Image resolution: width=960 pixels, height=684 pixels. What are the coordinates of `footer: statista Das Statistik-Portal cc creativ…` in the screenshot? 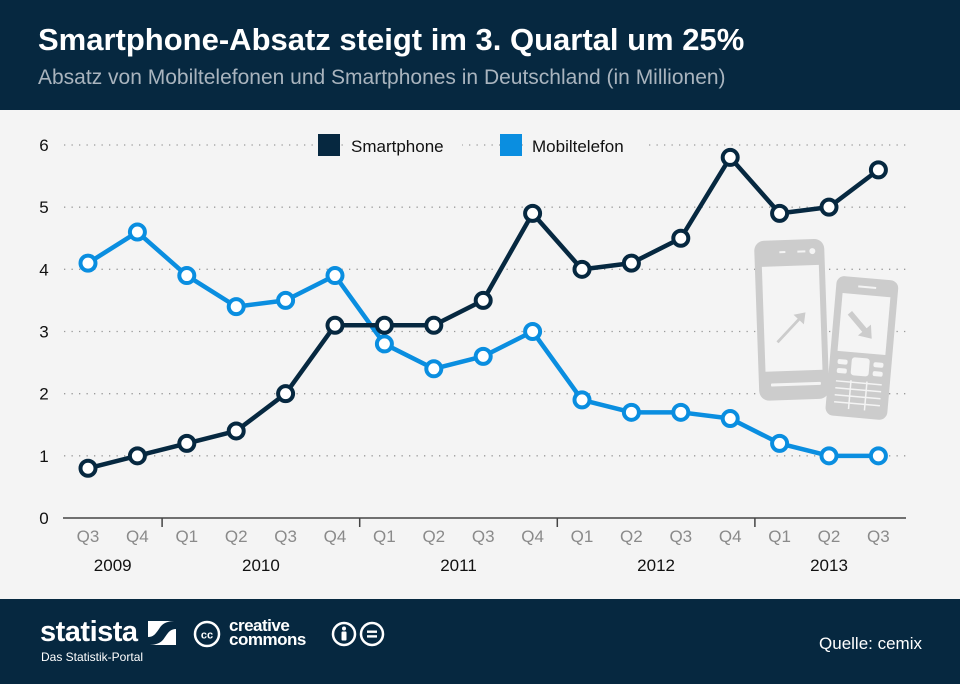 It's located at (480, 641).